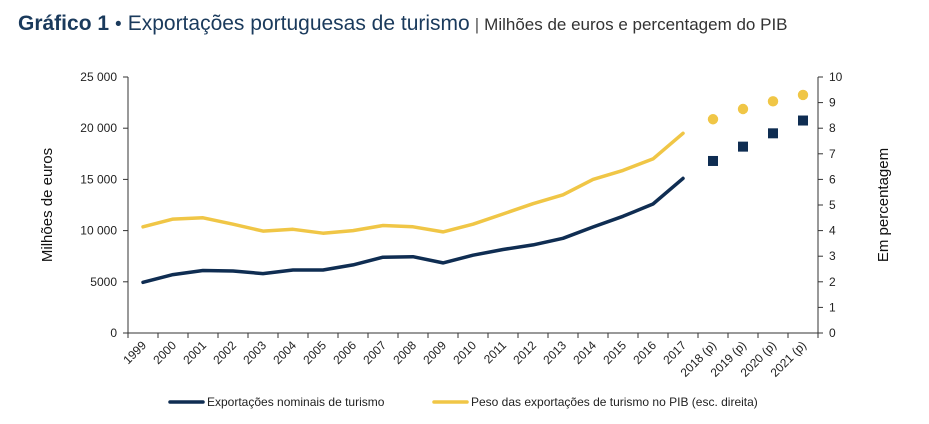 The width and height of the screenshot is (929, 424). Describe the element at coordinates (464, 352) in the screenshot. I see `x-tick-label: 2010` at that location.